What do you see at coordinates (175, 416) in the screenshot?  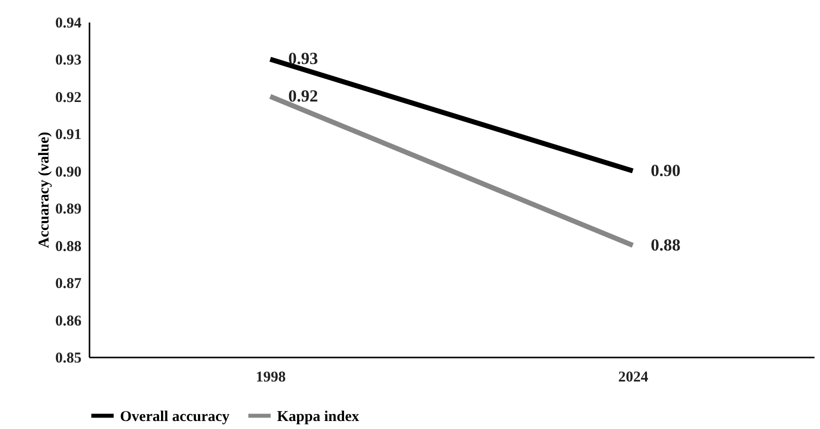 I see `legend-label: Overall accuracy` at bounding box center [175, 416].